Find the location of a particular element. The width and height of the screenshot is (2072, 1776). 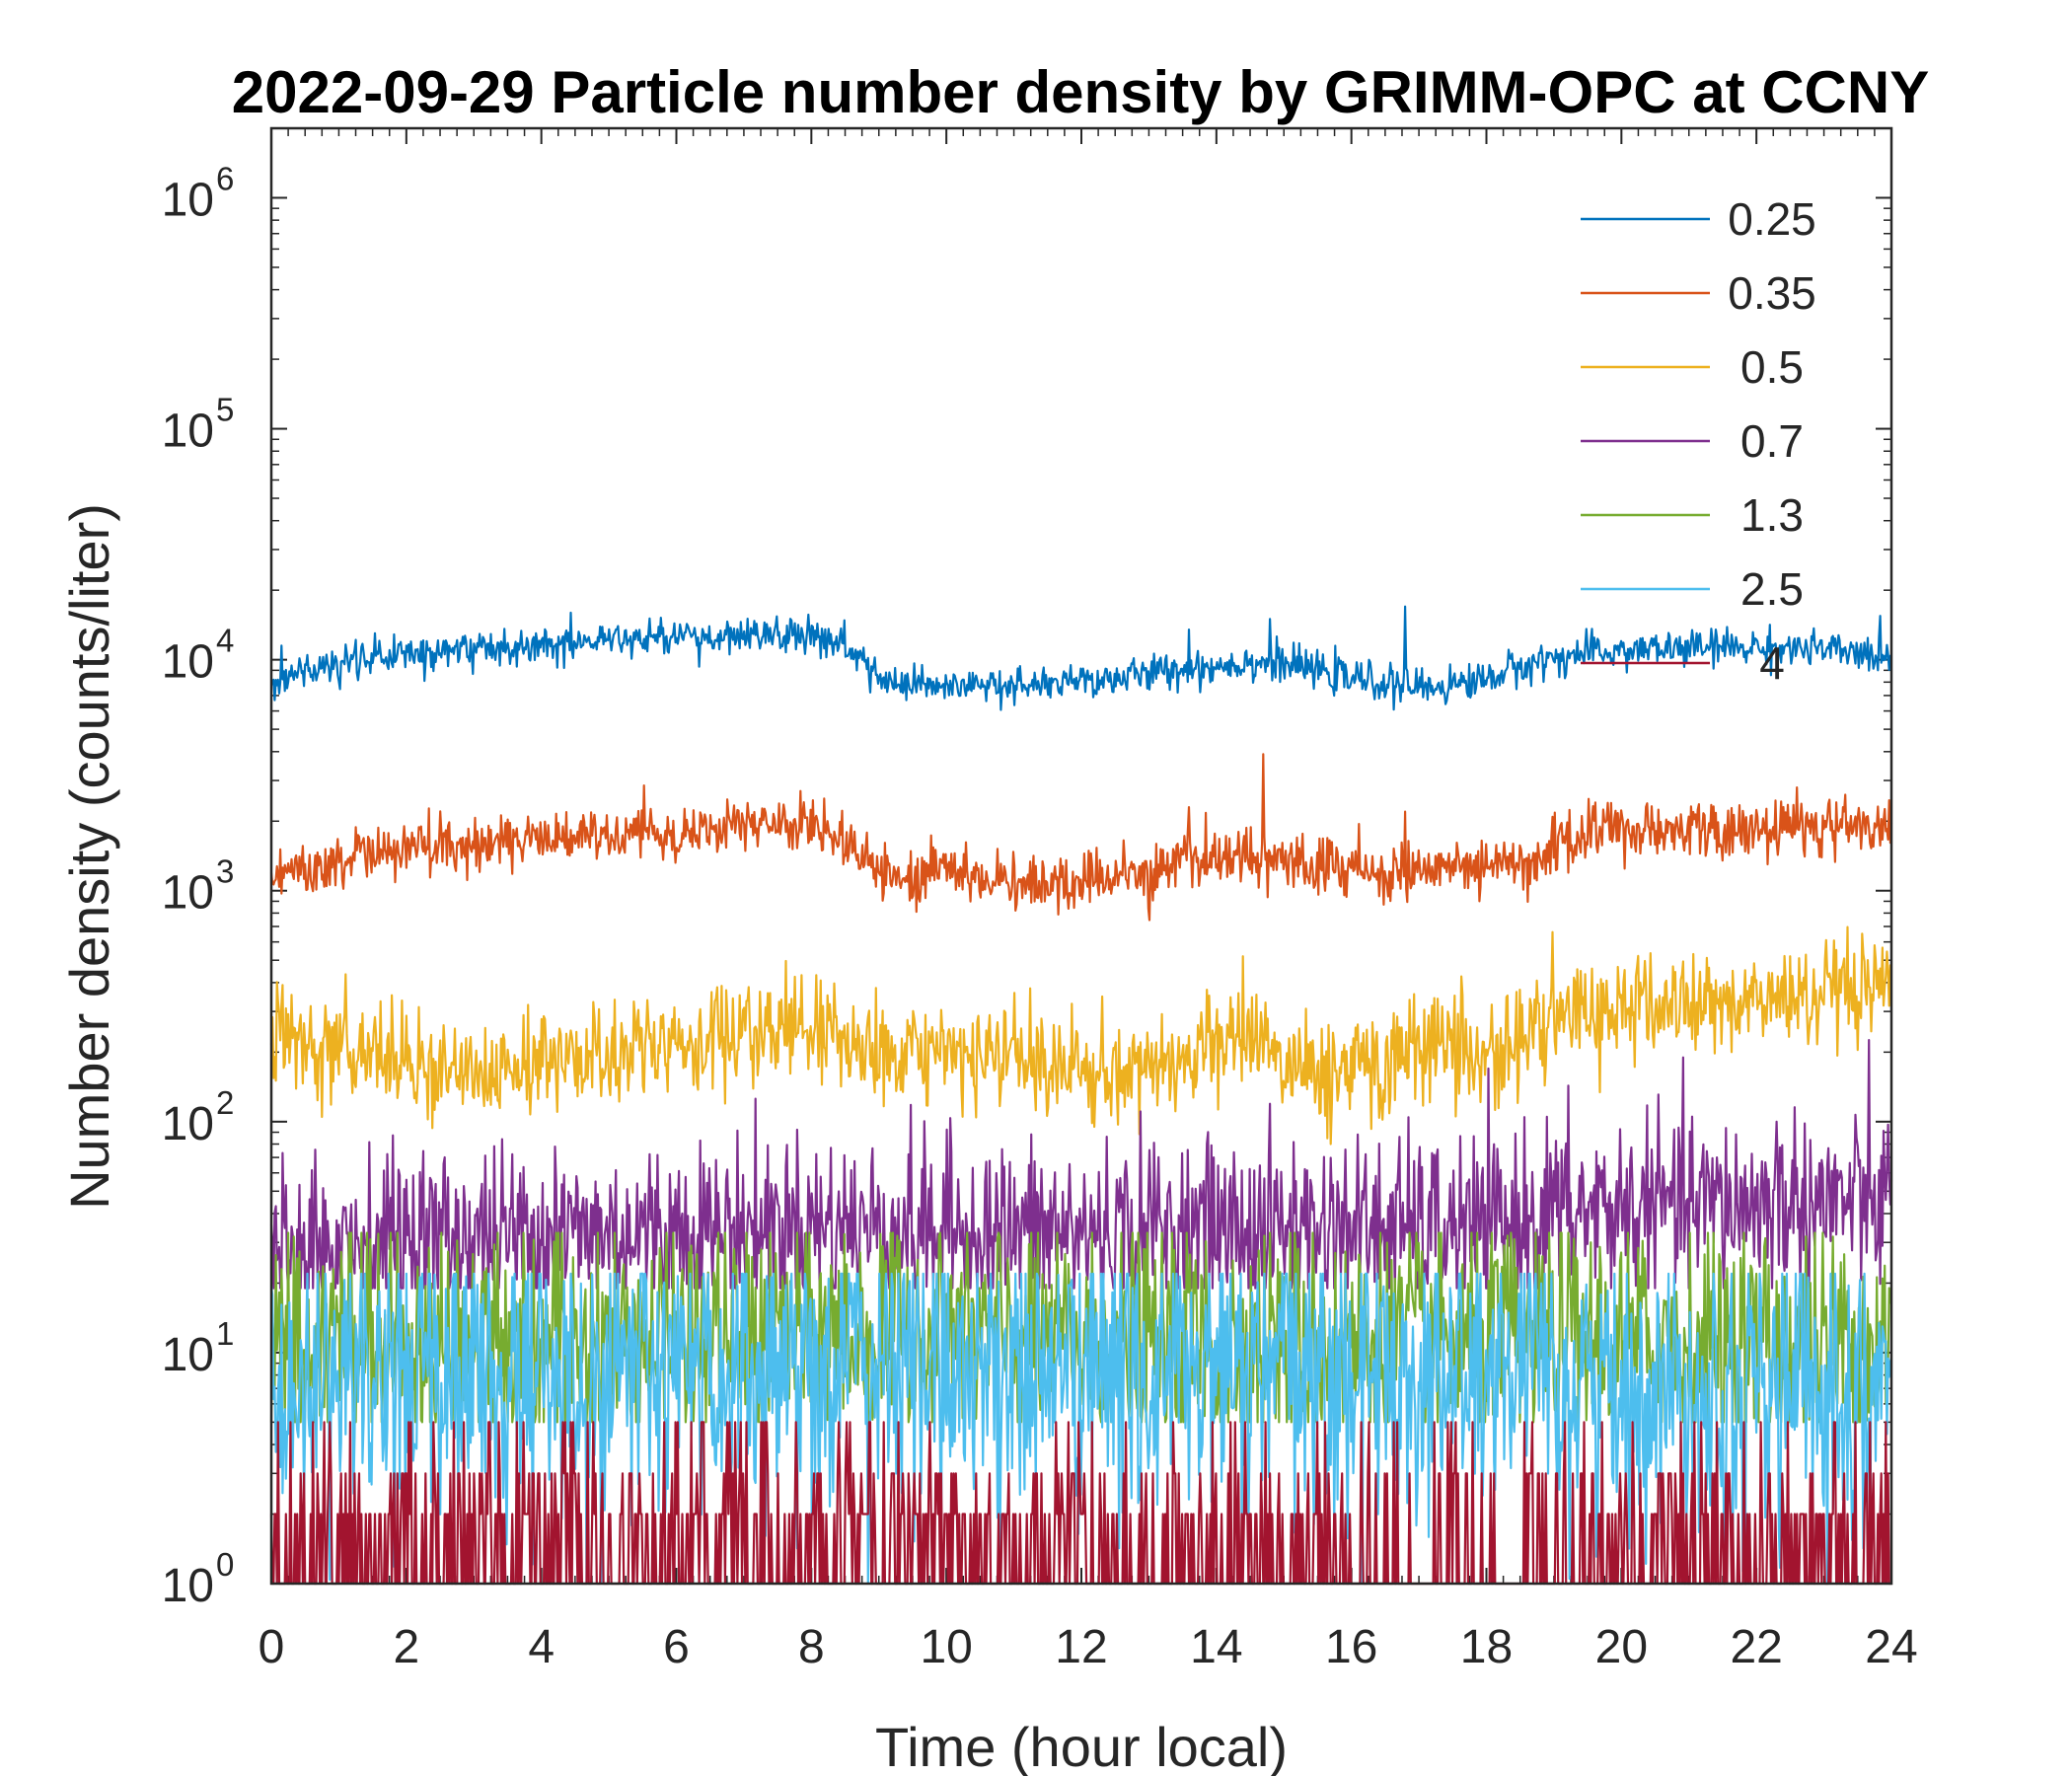

x-tick-label: 8 is located at coordinates (812, 1647).